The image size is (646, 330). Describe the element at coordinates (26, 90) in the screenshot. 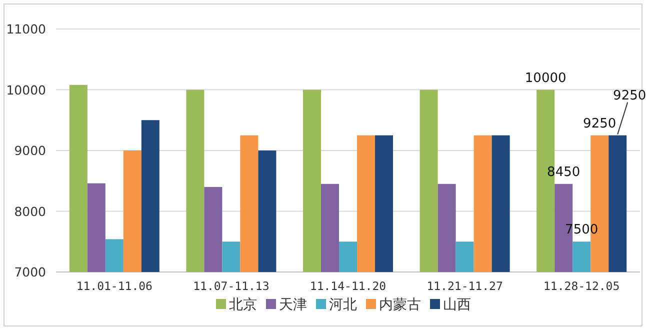

I see `y-tick-label: 10000` at that location.